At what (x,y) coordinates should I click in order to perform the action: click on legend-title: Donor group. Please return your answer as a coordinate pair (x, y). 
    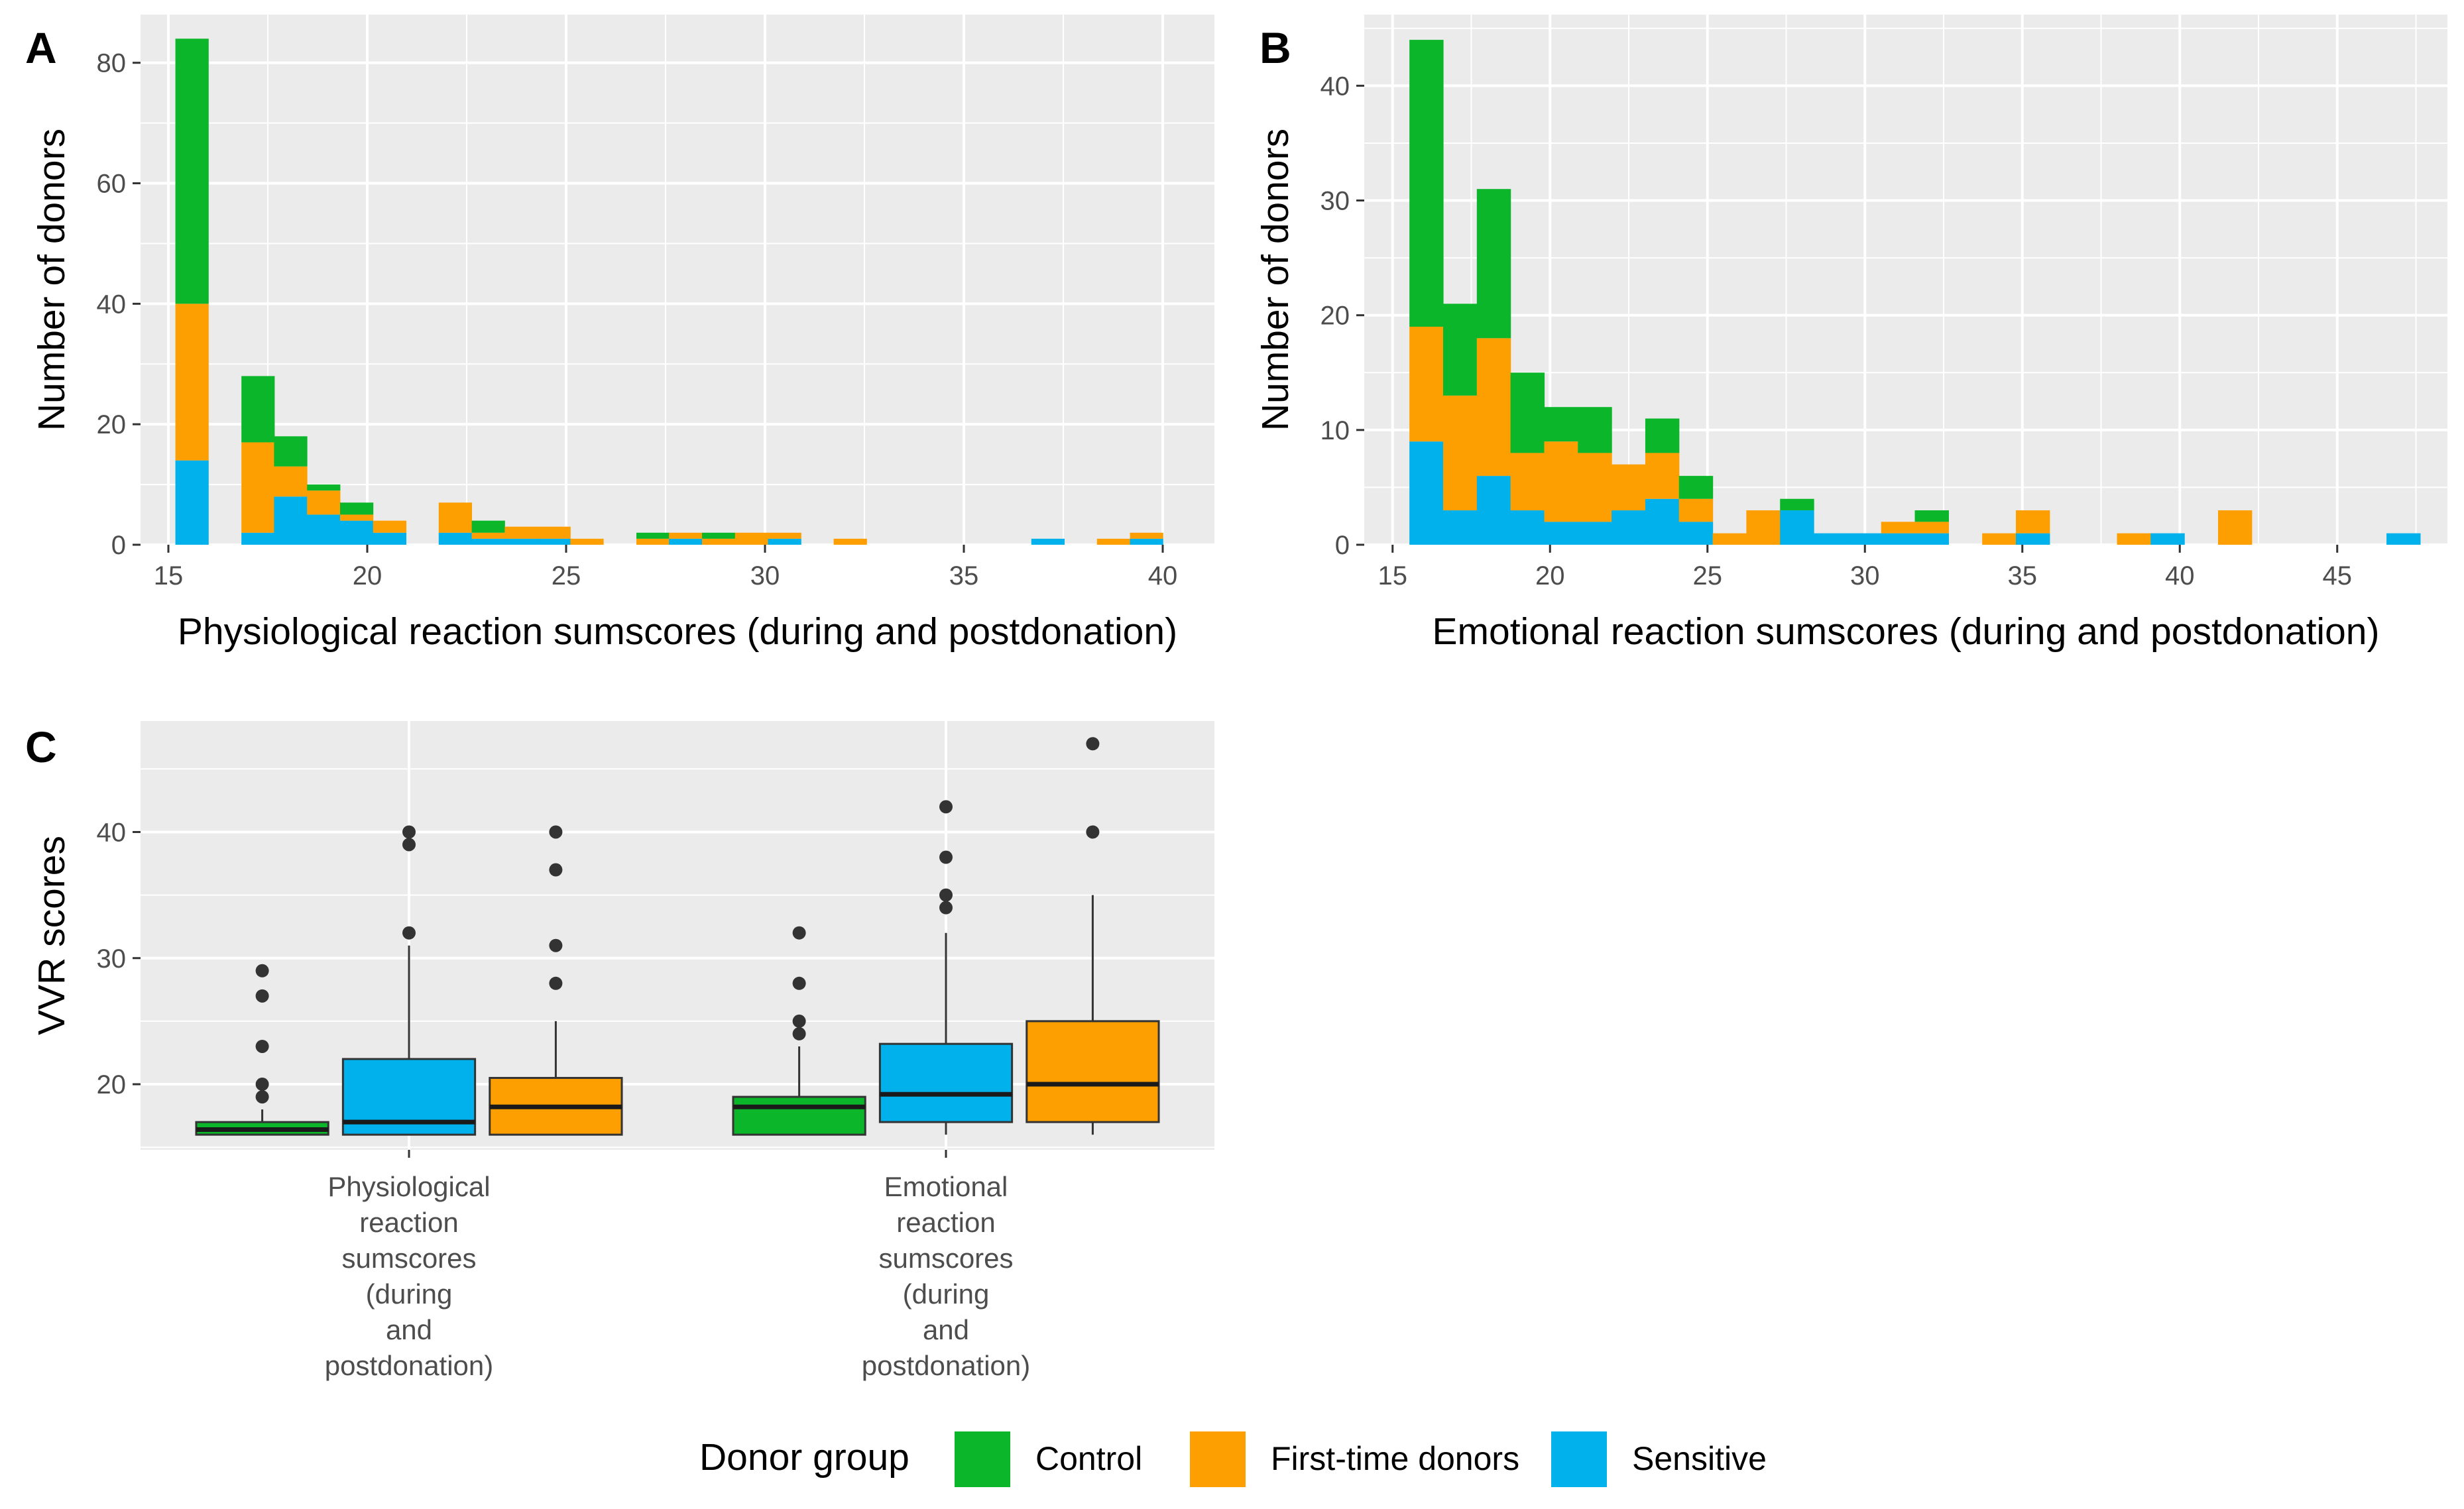
    Looking at the image, I should click on (804, 1457).